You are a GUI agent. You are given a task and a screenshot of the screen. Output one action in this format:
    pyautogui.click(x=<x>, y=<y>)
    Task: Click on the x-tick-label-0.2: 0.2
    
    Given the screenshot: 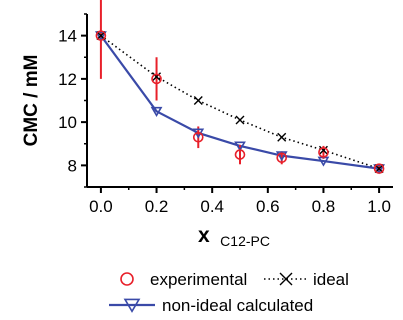 What is the action you would take?
    pyautogui.click(x=157, y=206)
    